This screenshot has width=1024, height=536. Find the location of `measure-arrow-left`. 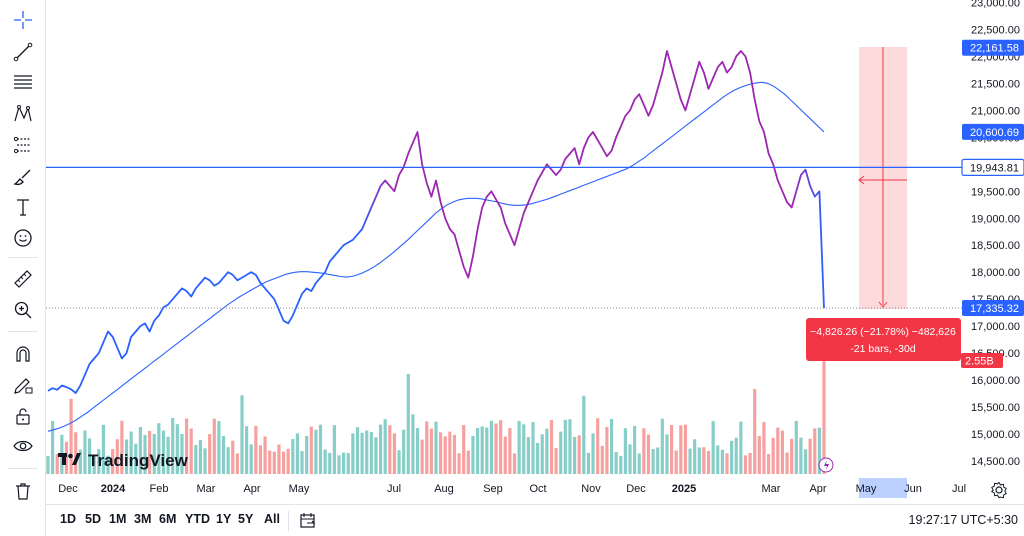

measure-arrow-left is located at coordinates (861, 180).